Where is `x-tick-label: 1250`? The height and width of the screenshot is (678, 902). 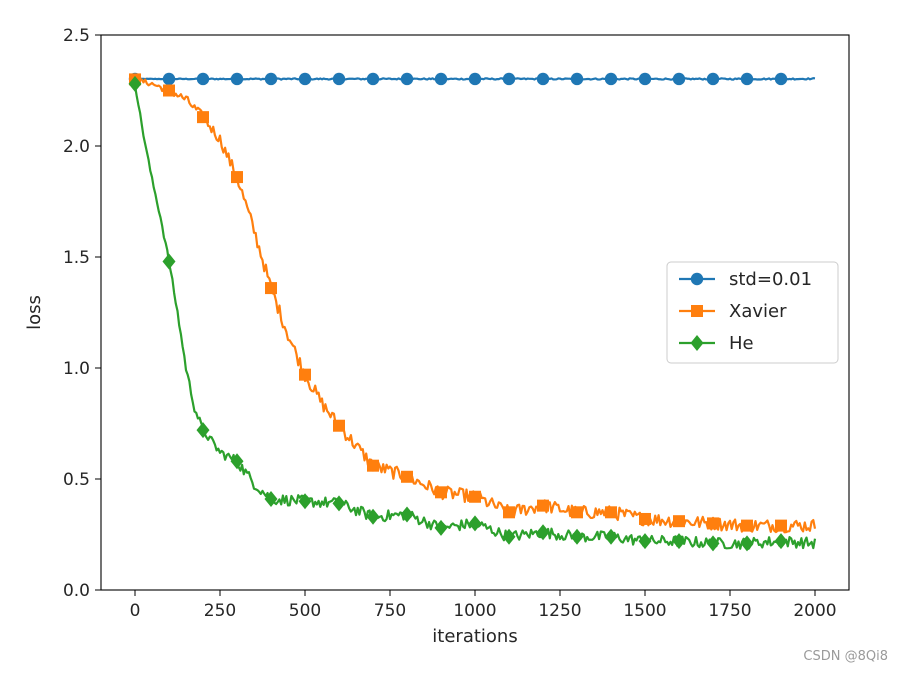
x-tick-label: 1250 is located at coordinates (559, 611).